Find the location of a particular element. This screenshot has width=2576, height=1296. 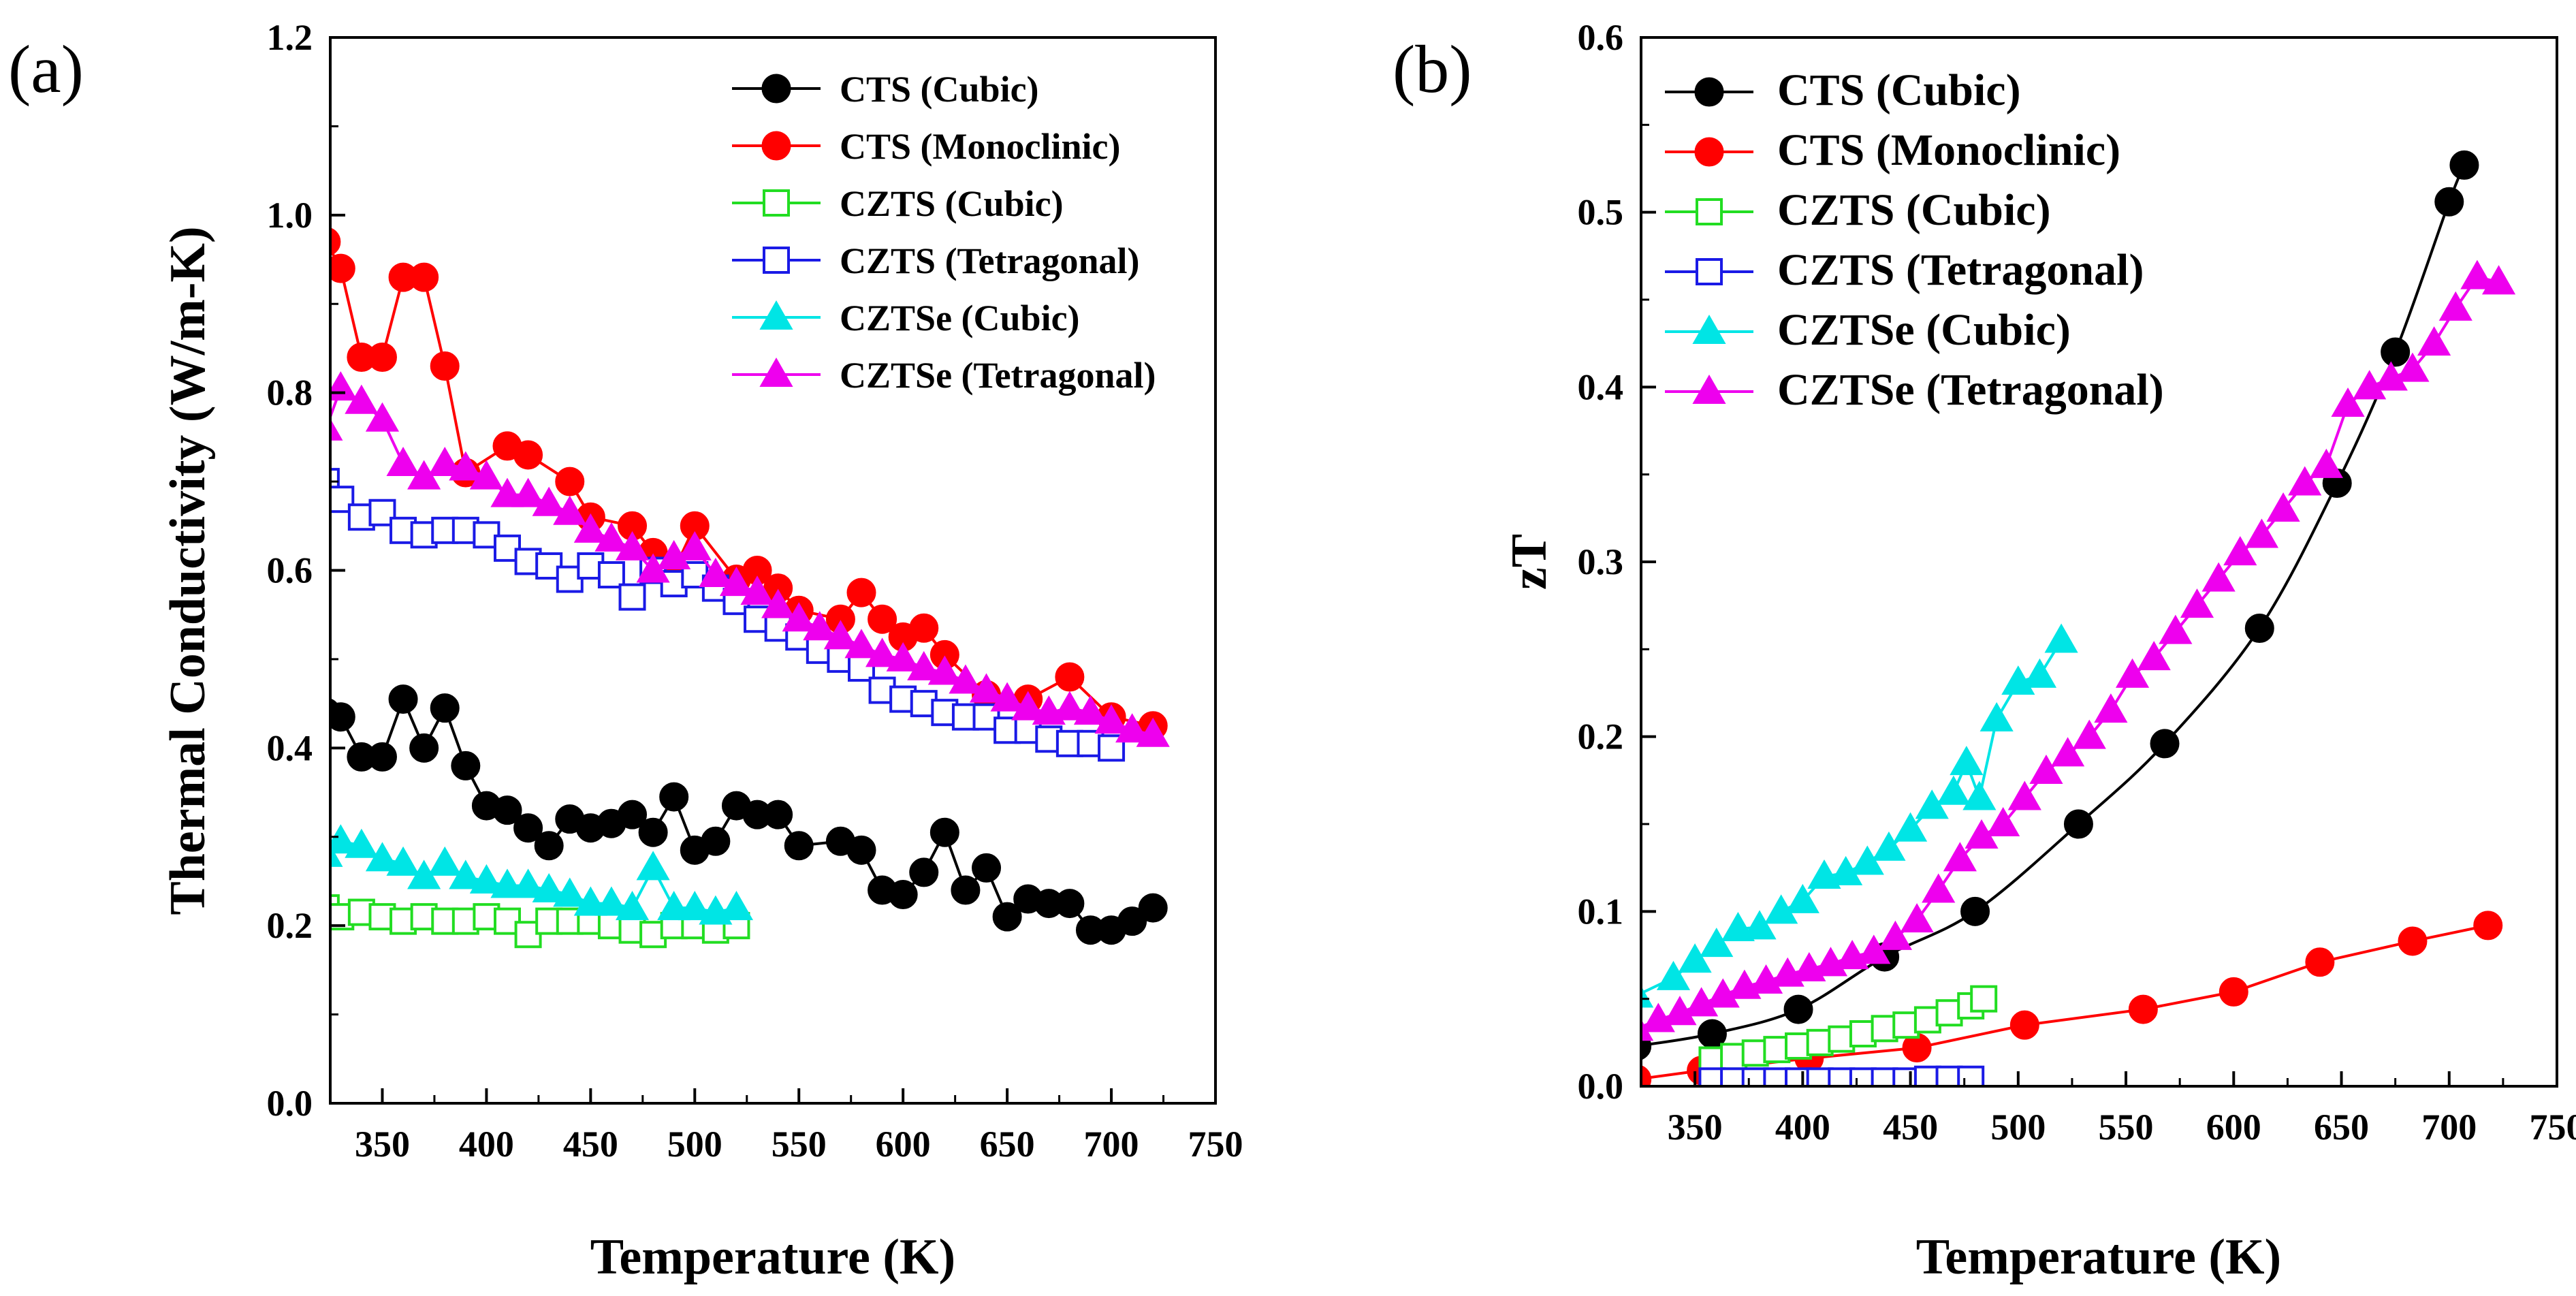

series-czts-cubic is located at coordinates (540, 921).